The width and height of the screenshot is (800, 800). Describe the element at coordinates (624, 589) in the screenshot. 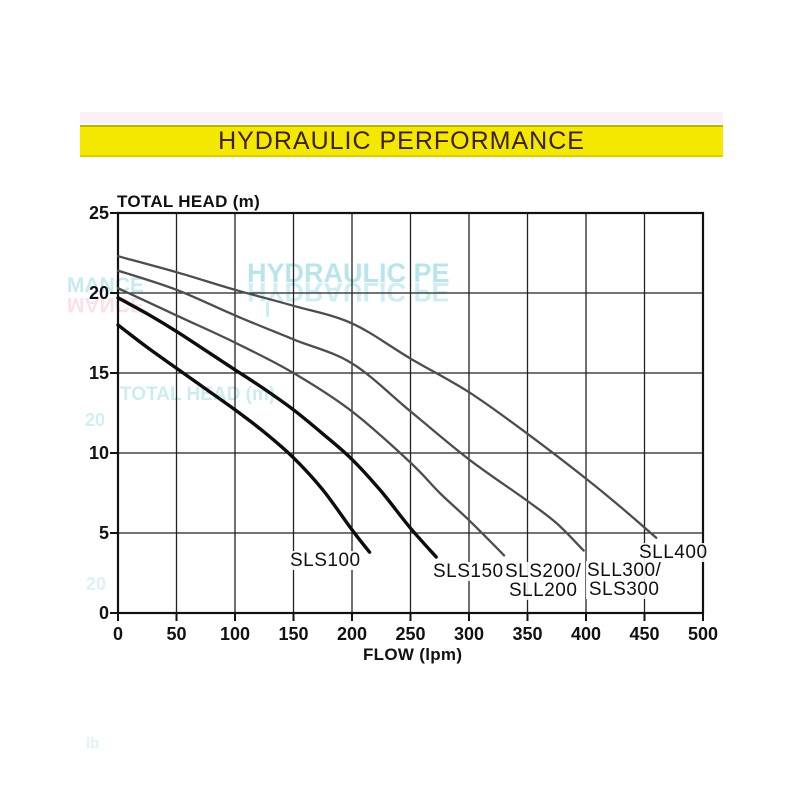

I see `series-label-line: SLS300` at that location.